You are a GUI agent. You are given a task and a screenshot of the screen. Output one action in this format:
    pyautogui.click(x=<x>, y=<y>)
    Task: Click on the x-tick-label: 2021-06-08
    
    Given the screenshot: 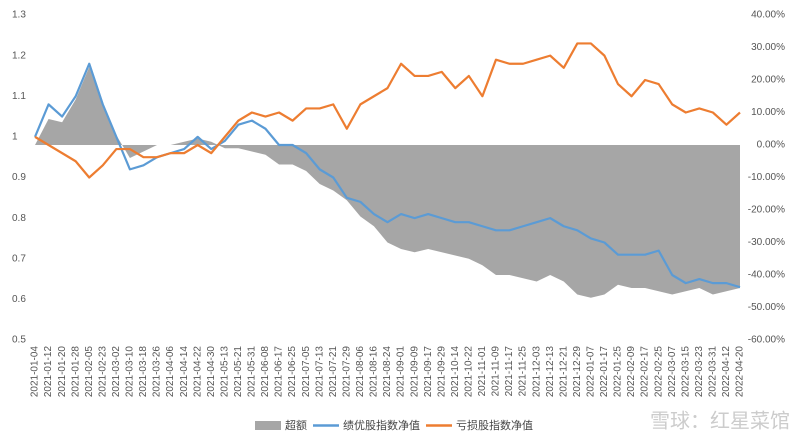 What is the action you would take?
    pyautogui.click(x=265, y=372)
    